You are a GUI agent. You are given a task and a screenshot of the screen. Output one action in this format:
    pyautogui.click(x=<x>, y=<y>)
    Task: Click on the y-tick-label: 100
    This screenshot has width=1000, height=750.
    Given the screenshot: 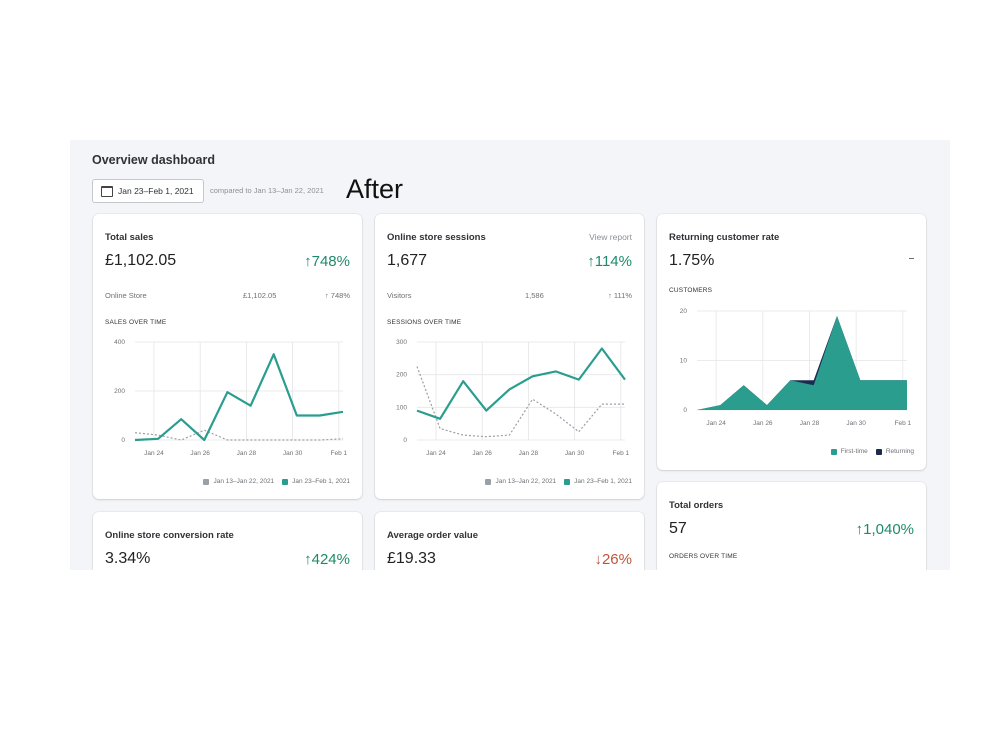 What is the action you would take?
    pyautogui.click(x=401, y=407)
    